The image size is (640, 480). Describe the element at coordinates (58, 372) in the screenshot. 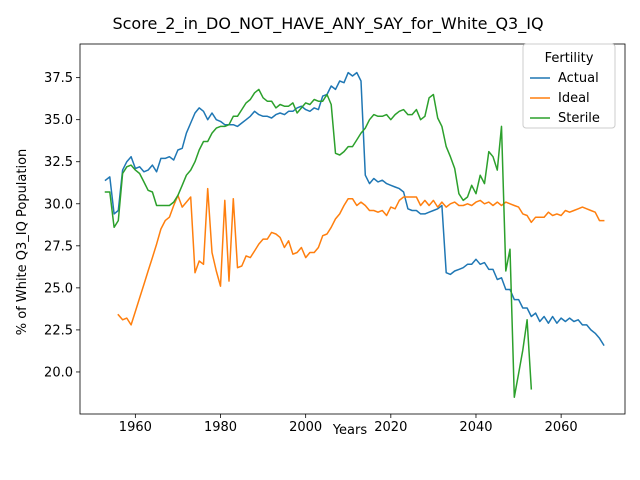

I see `y-tick-label: 20.0` at that location.